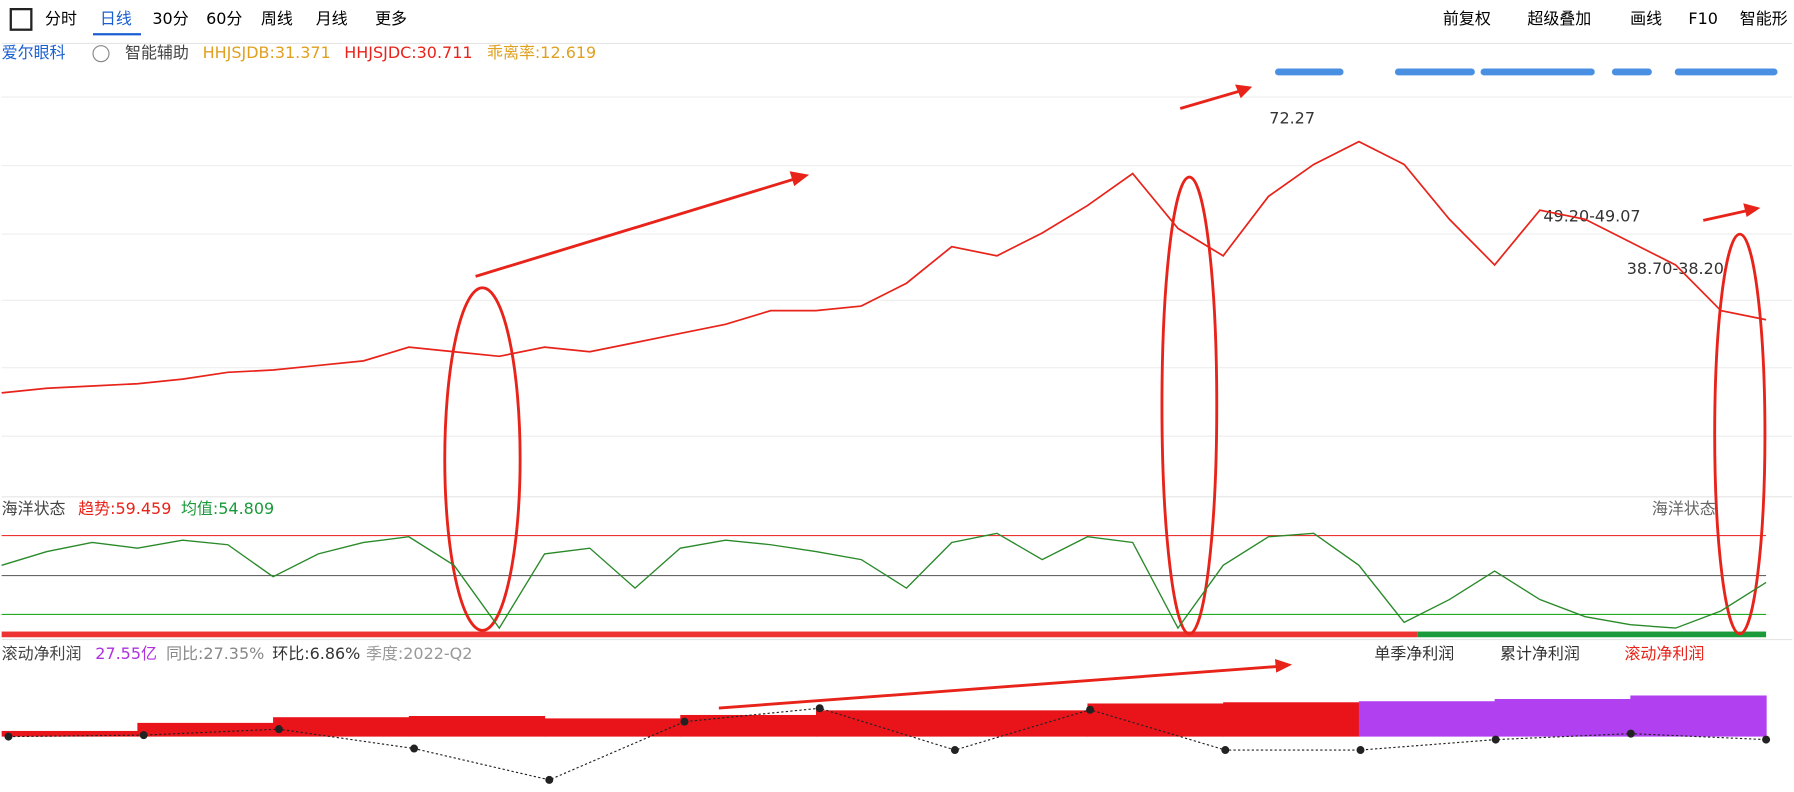 Image resolution: width=1794 pixels, height=792 pixels. I want to click on indicator: 乖离率:12.619, so click(541, 52).